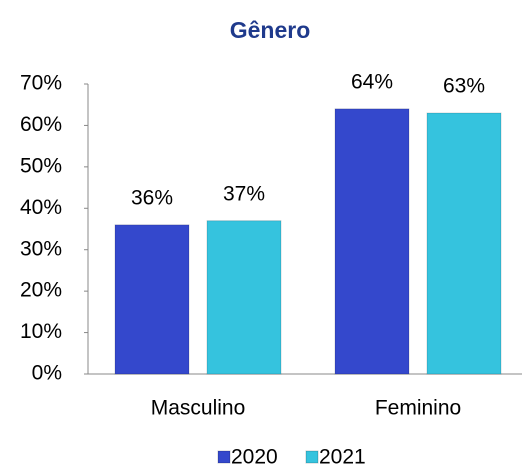  What do you see at coordinates (464, 86) in the screenshot?
I see `value-label: 63%` at bounding box center [464, 86].